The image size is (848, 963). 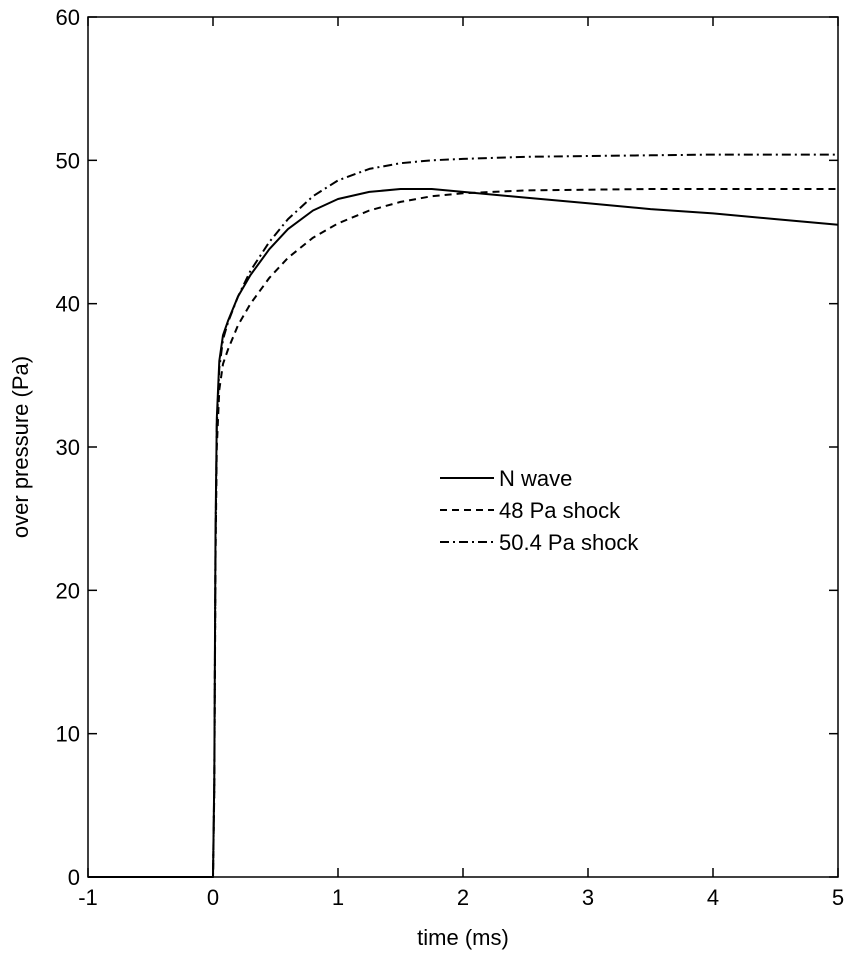 What do you see at coordinates (68, 17) in the screenshot?
I see `y-tick-label: 60` at bounding box center [68, 17].